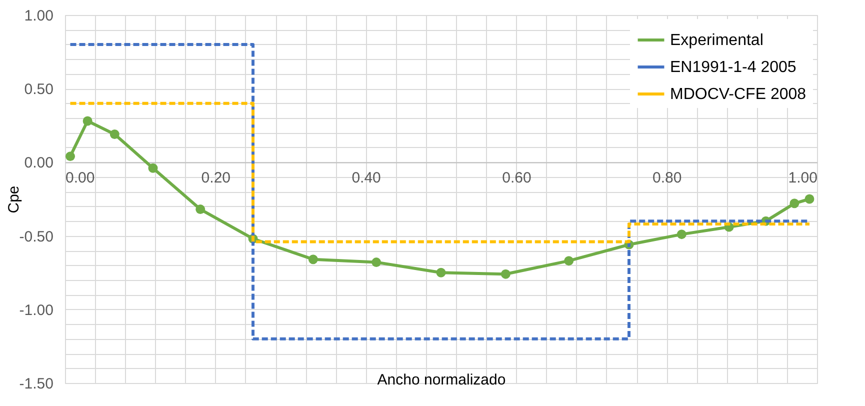 This screenshot has width=865, height=406. What do you see at coordinates (36, 384) in the screenshot?
I see `y-tick-label: -1.50` at bounding box center [36, 384].